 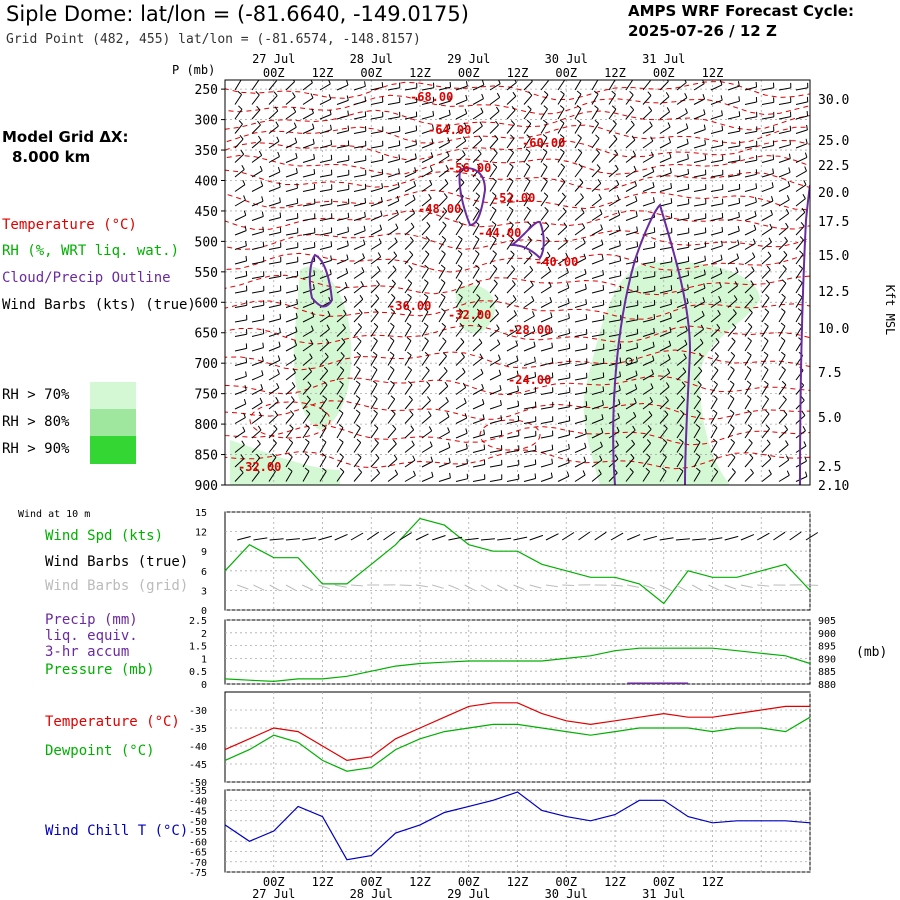 I want to click on wind-chill-panel-ytick: -55, so click(x=198, y=832).